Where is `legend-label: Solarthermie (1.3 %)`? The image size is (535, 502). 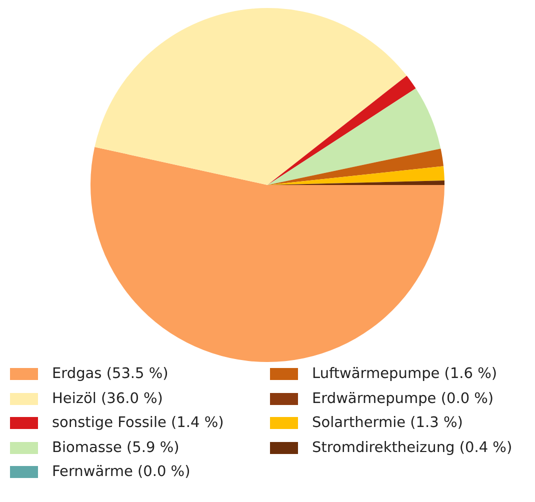 legend-label: Solarthermie (1.3 %) is located at coordinates (387, 423).